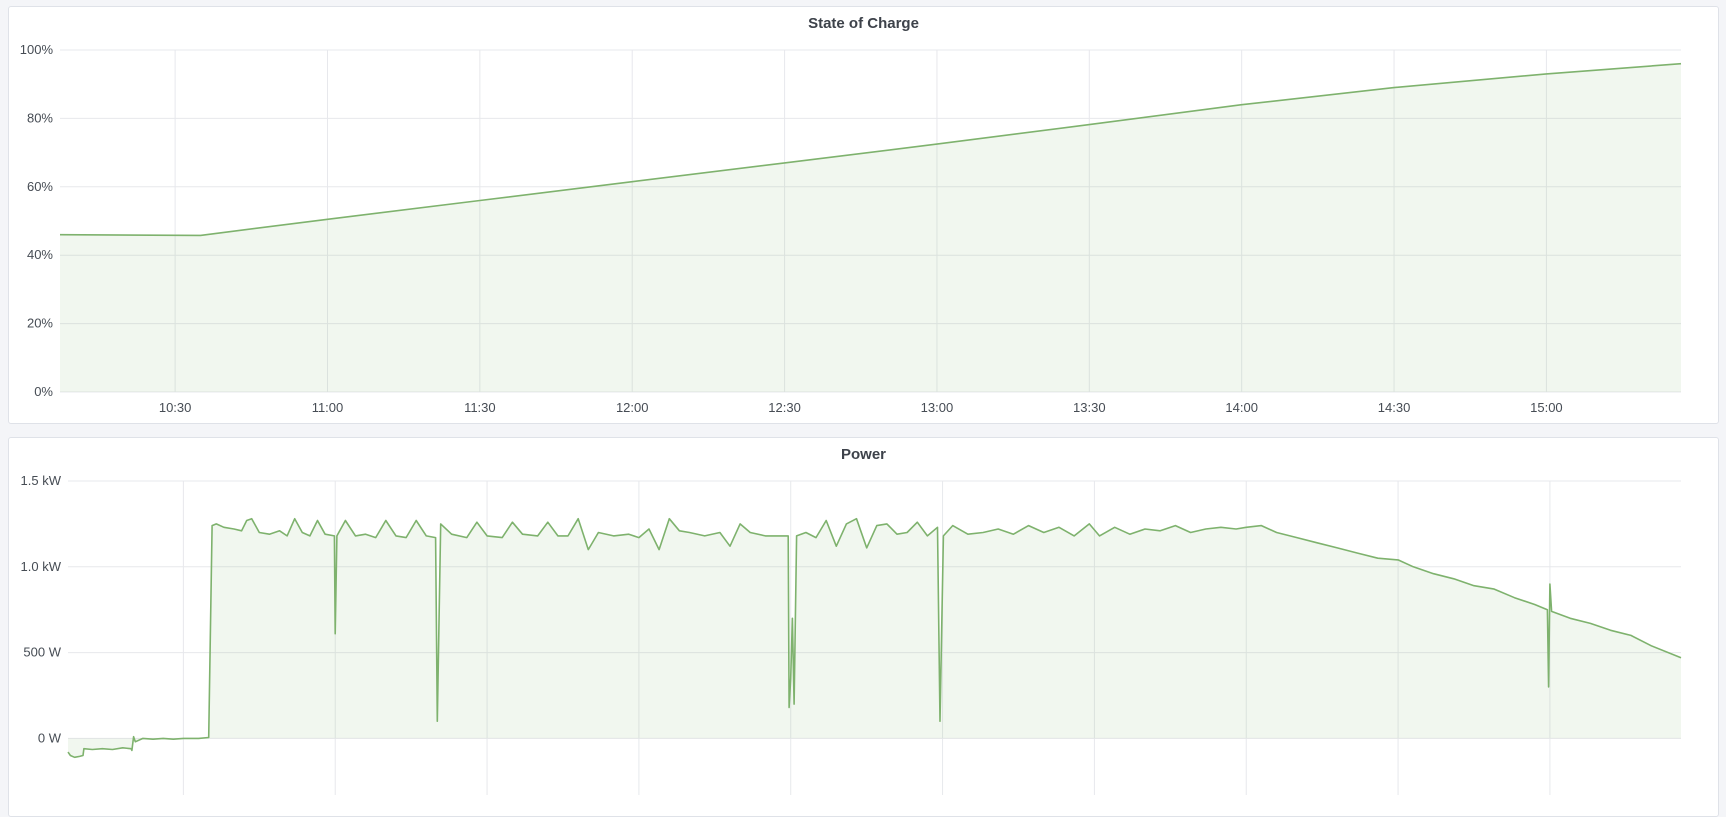 This screenshot has height=817, width=1726. I want to click on soc-y-tick-label: 40%, so click(40, 254).